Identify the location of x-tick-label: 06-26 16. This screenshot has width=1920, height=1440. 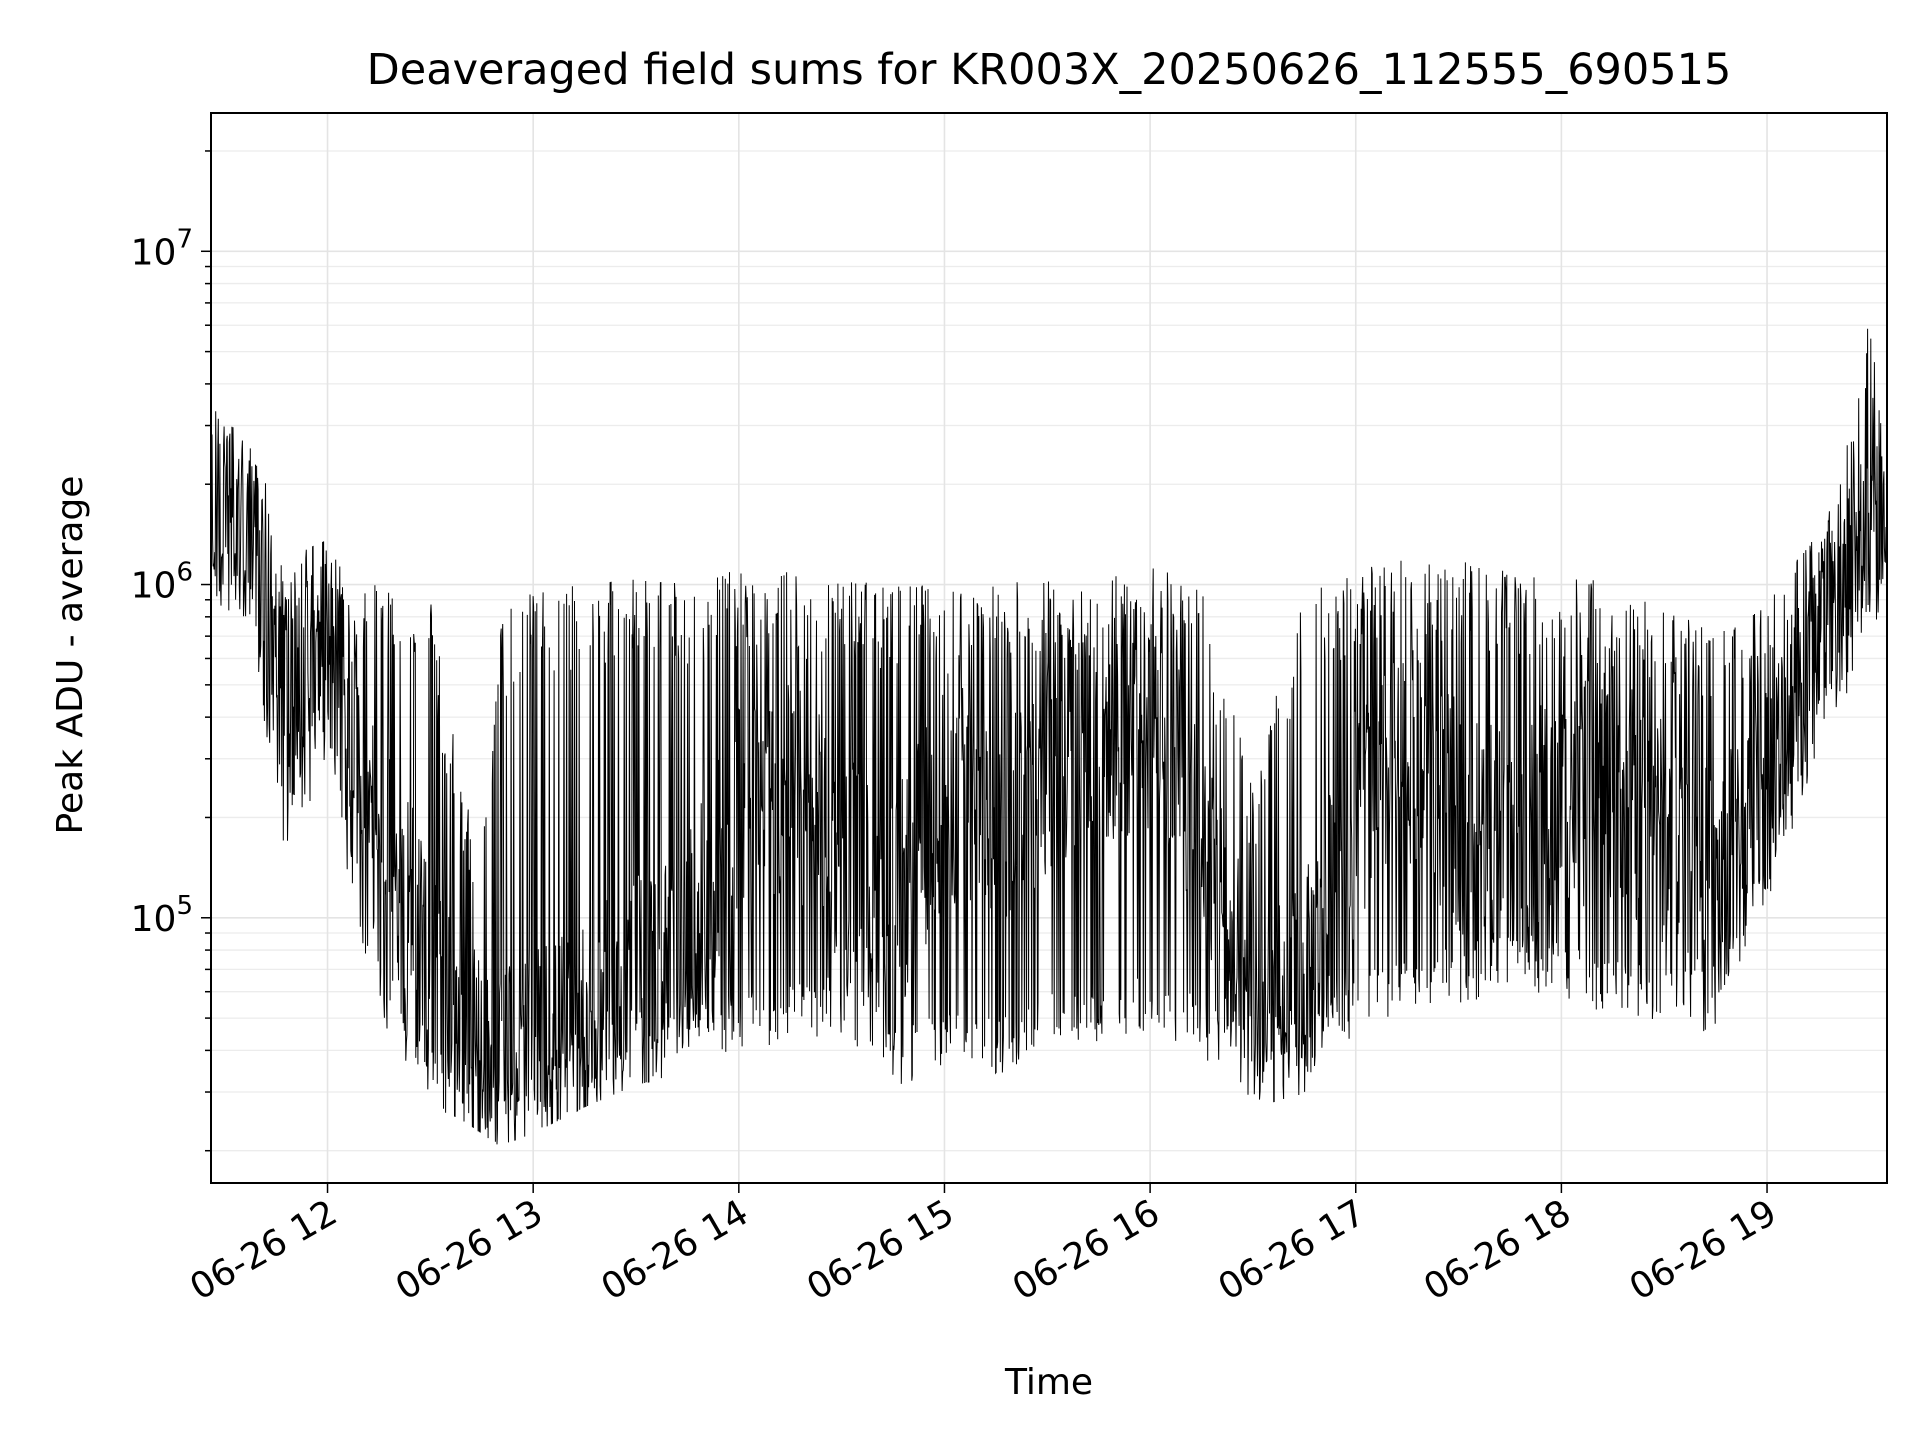
(1086, 1250).